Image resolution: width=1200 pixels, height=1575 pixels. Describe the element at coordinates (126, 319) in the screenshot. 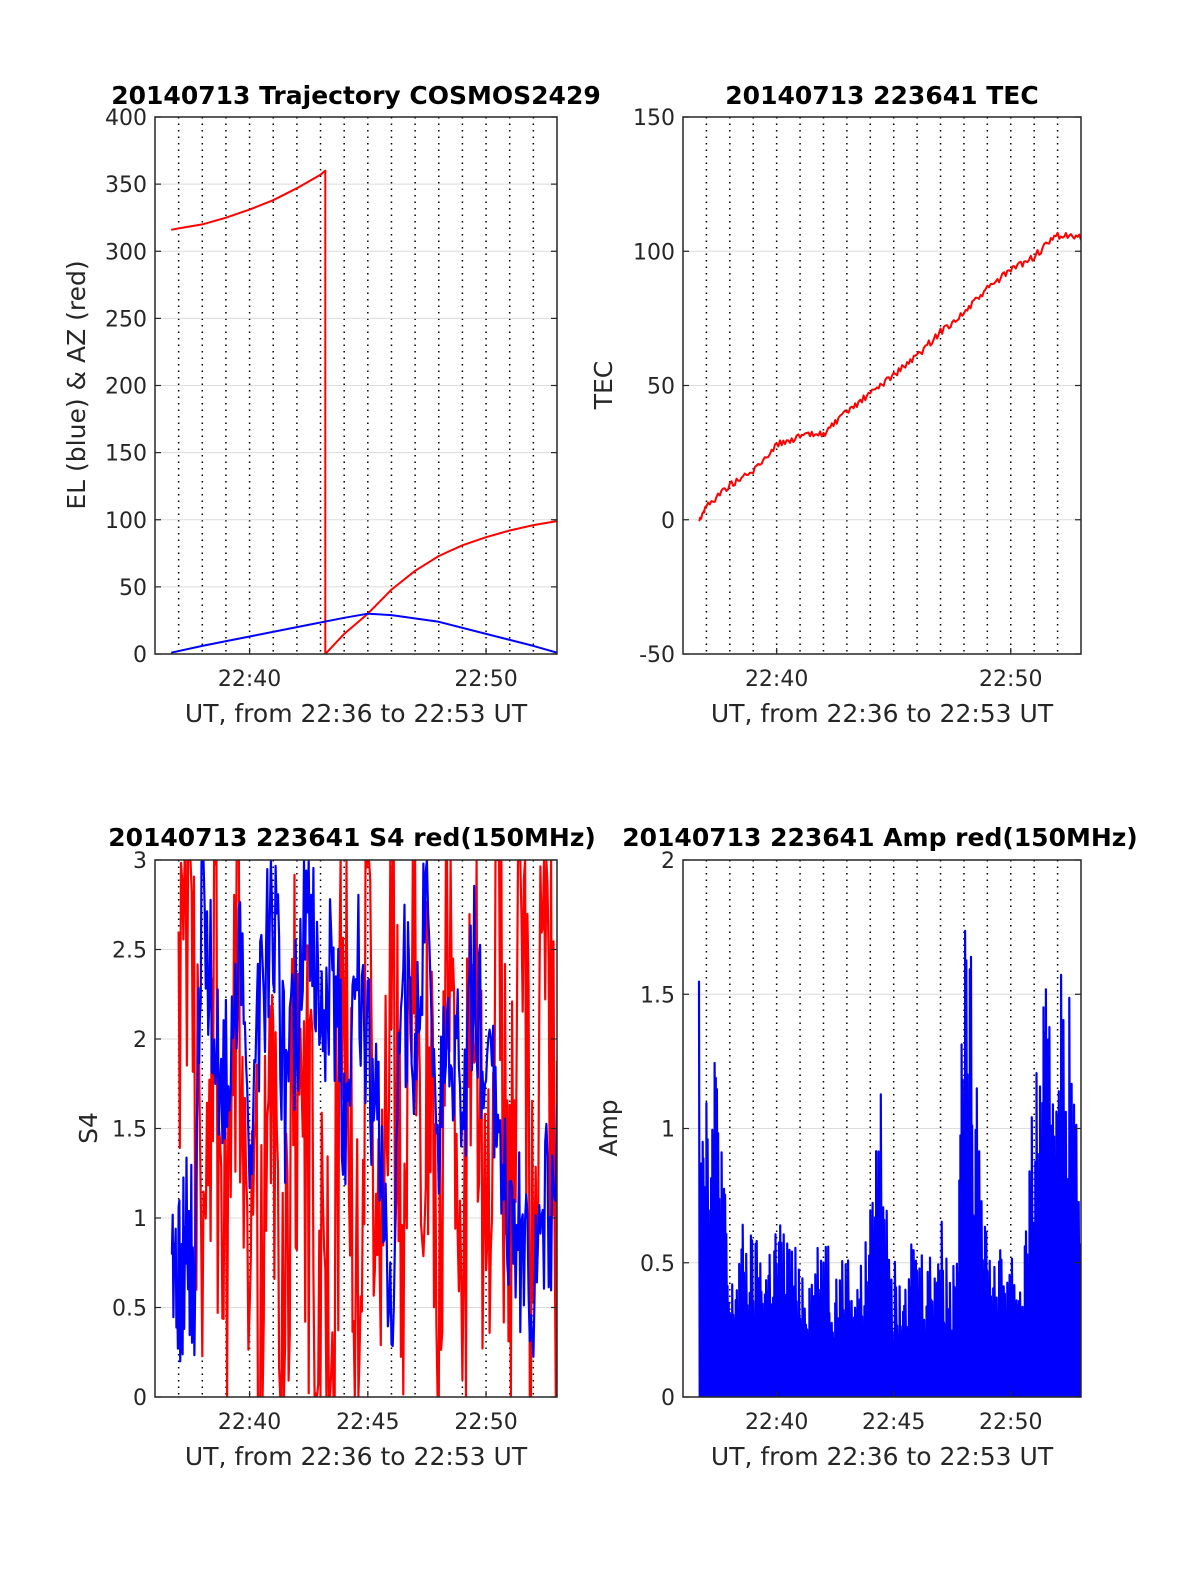

I see `y-tick-label: 250` at that location.